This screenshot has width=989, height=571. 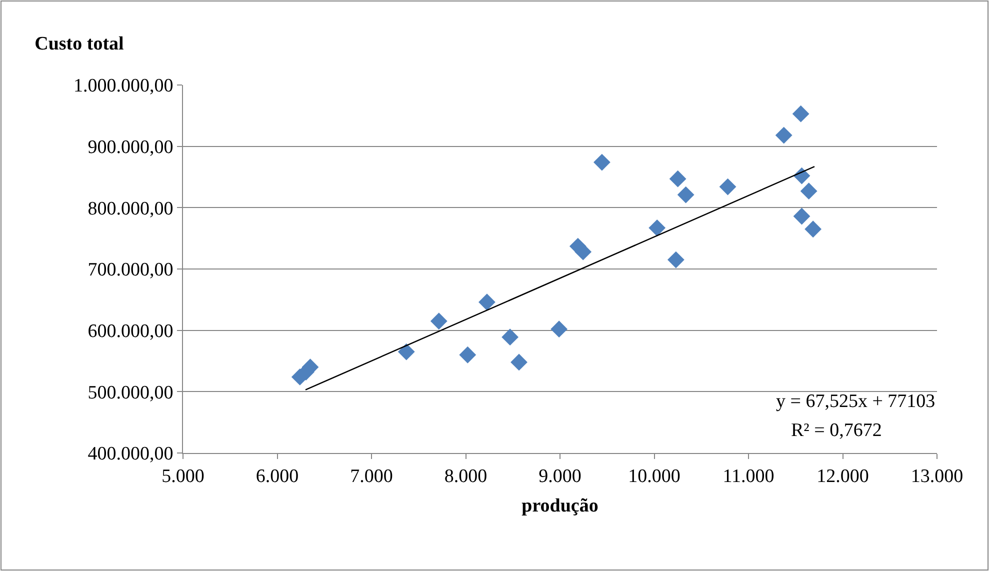 What do you see at coordinates (79, 43) in the screenshot?
I see `chart-title: Custo total` at bounding box center [79, 43].